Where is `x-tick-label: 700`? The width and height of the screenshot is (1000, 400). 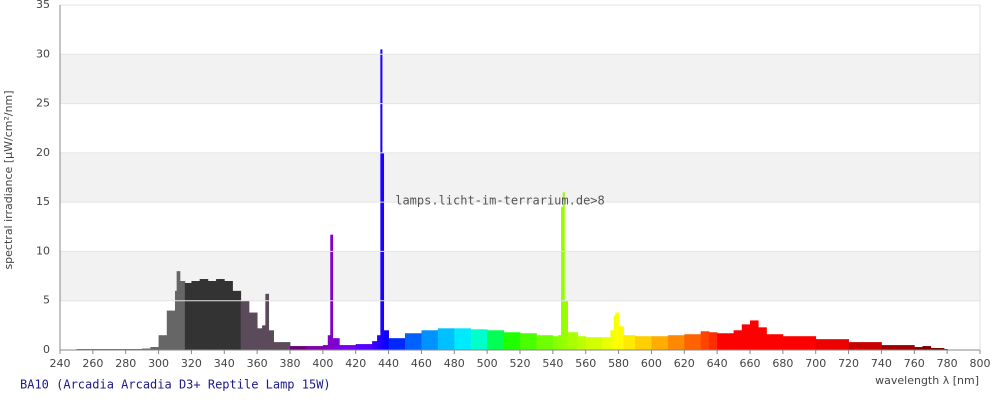 x-tick-label: 700 is located at coordinates (815, 363).